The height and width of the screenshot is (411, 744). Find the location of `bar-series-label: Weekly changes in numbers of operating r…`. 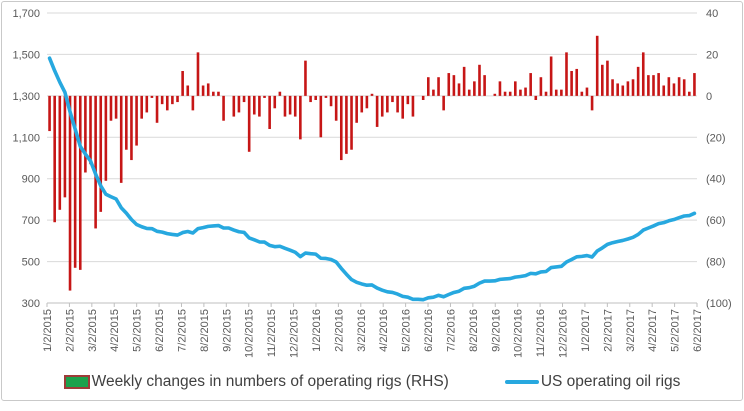

bar-series-label: Weekly changes in numbers of operating r… is located at coordinates (270, 381).